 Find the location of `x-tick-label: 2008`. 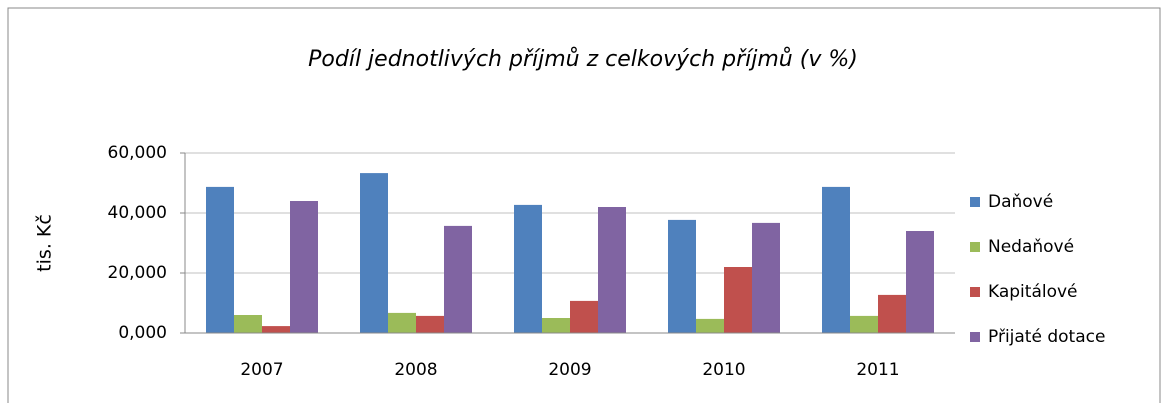

x-tick-label: 2008 is located at coordinates (415, 370).